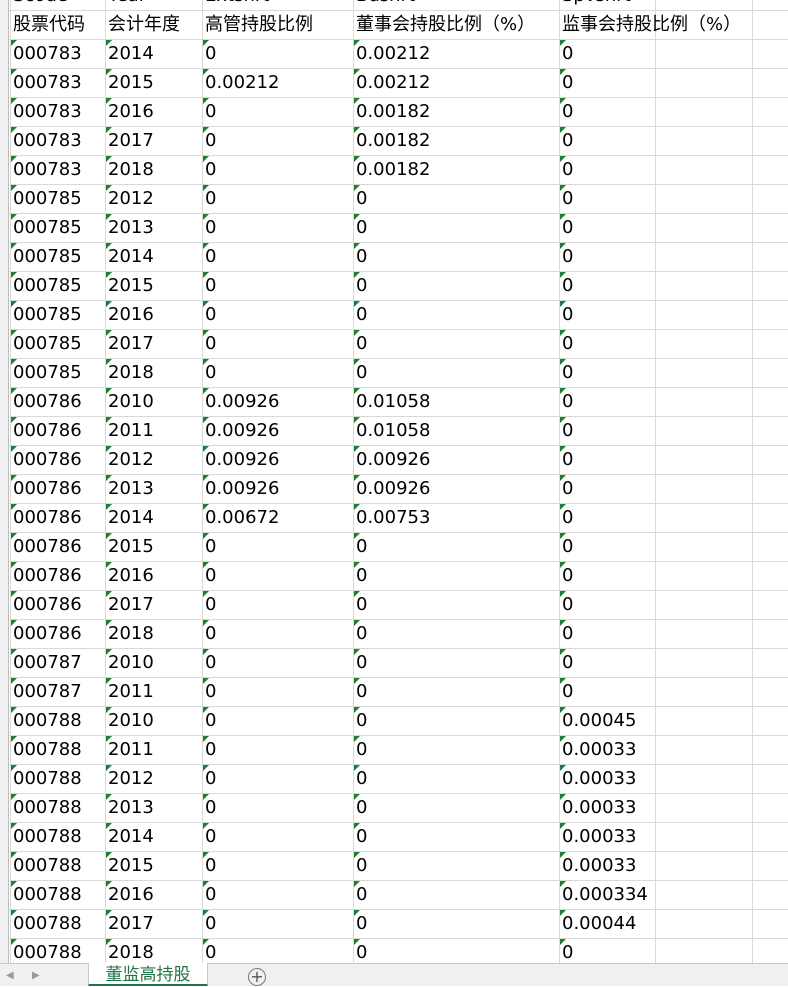 This screenshot has width=788, height=987. Describe the element at coordinates (607, 5) in the screenshot. I see `cell: Spvshrt` at that location.